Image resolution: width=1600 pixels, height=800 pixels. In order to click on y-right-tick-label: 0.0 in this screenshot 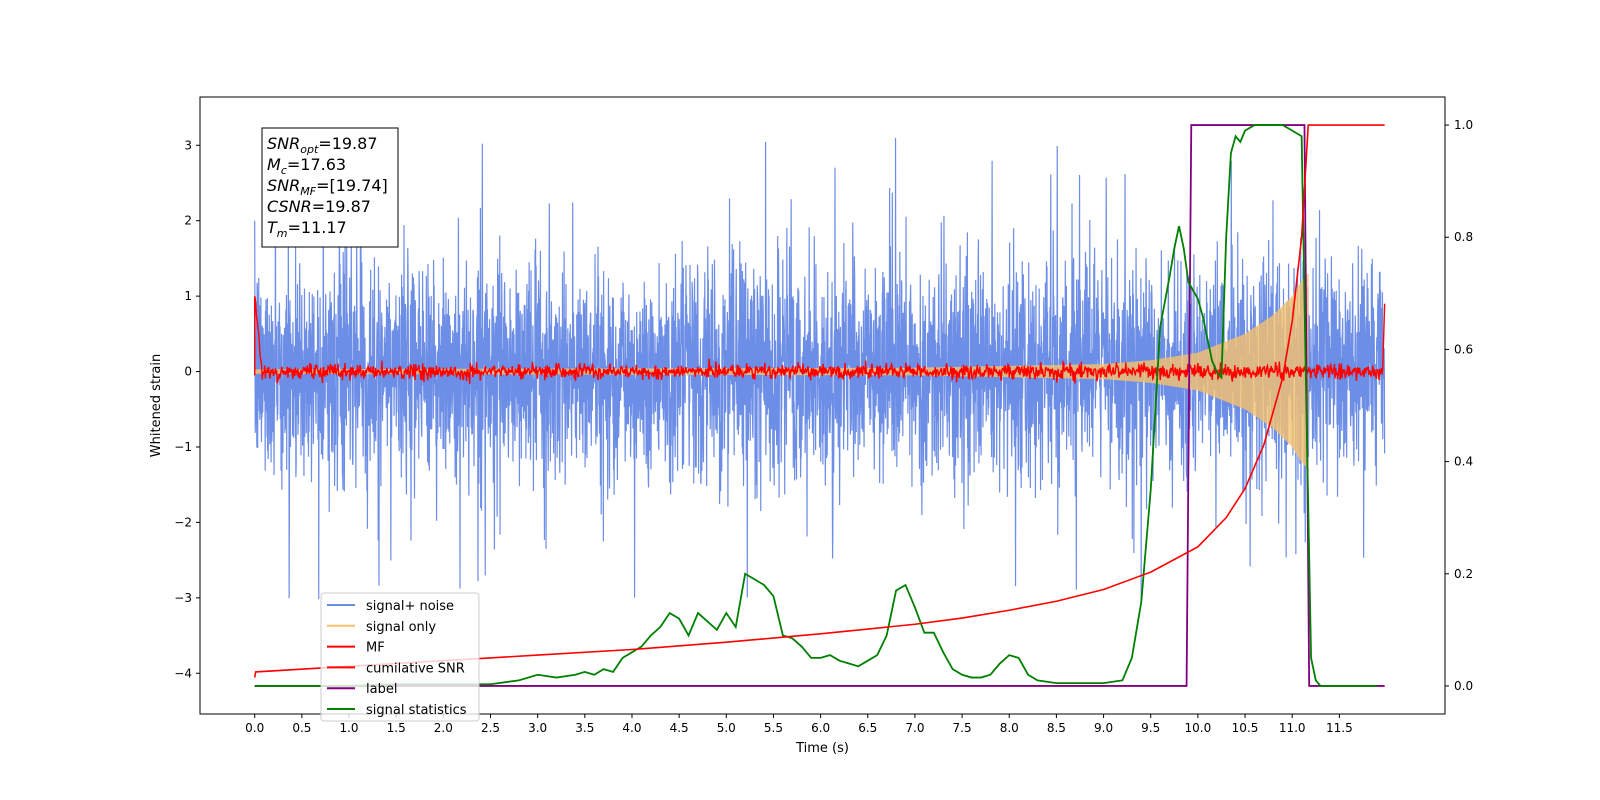, I will do `click(1463, 686)`.